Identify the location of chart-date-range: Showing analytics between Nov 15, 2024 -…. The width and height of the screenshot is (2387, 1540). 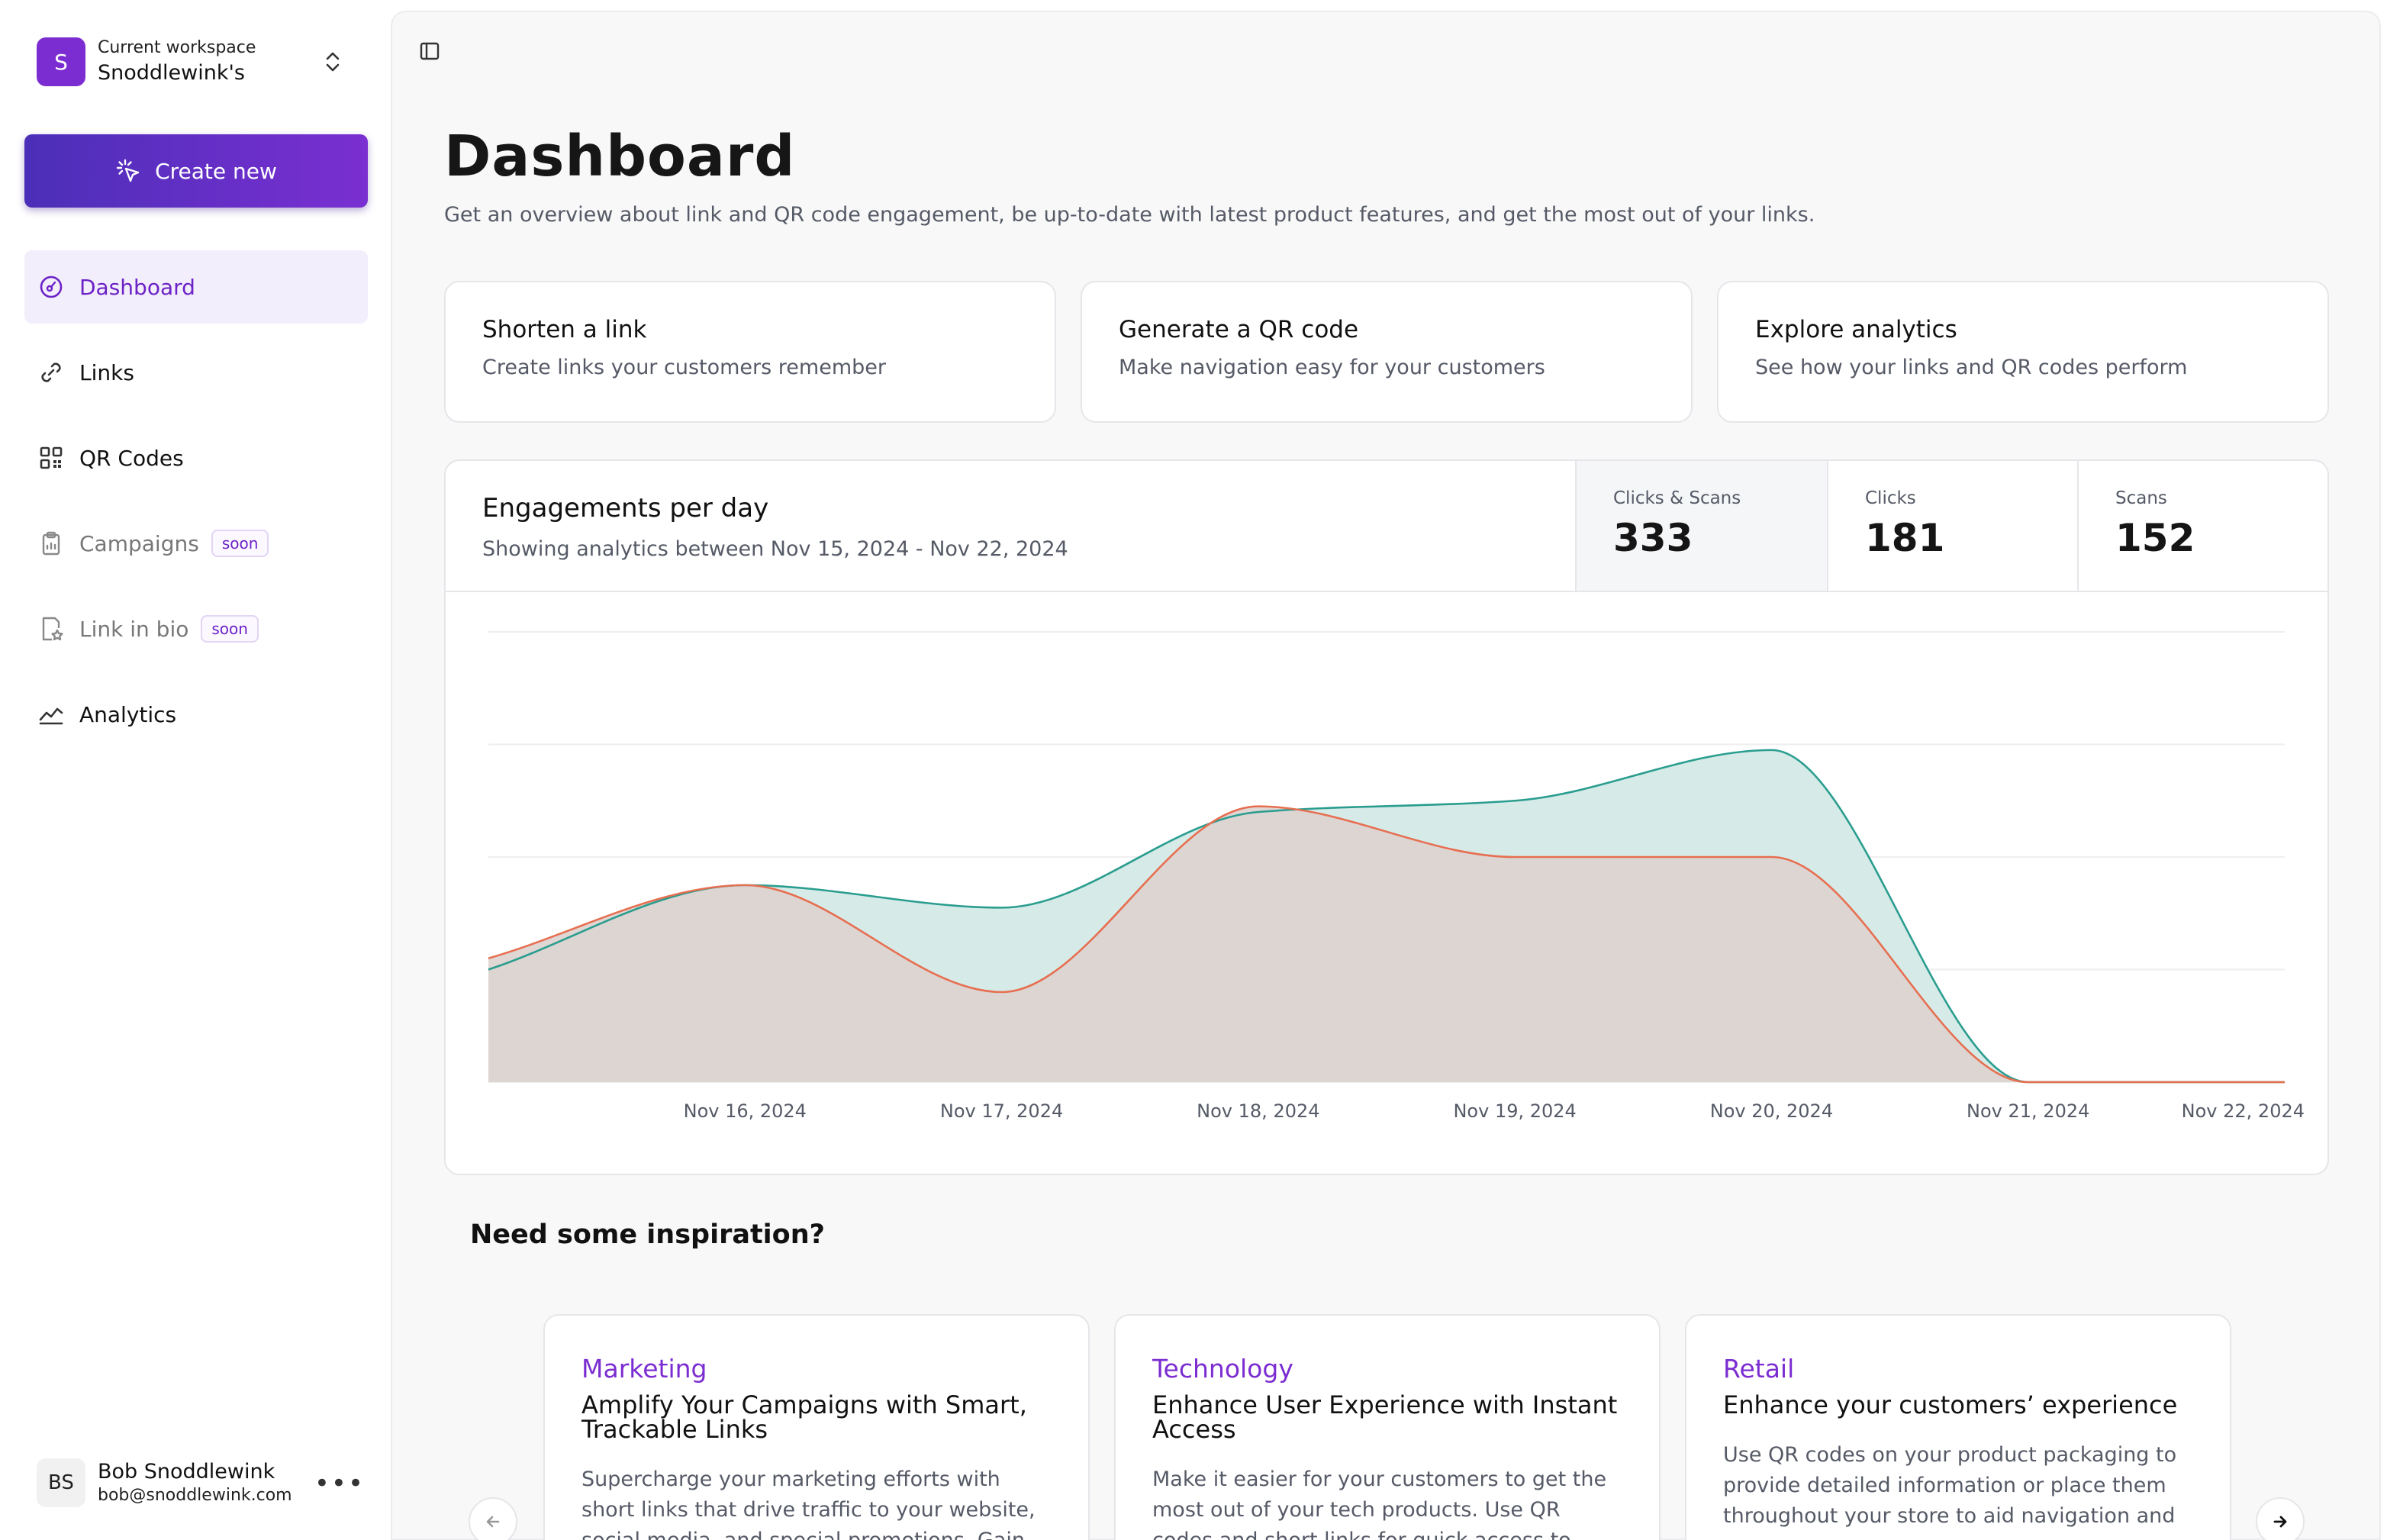
(775, 549).